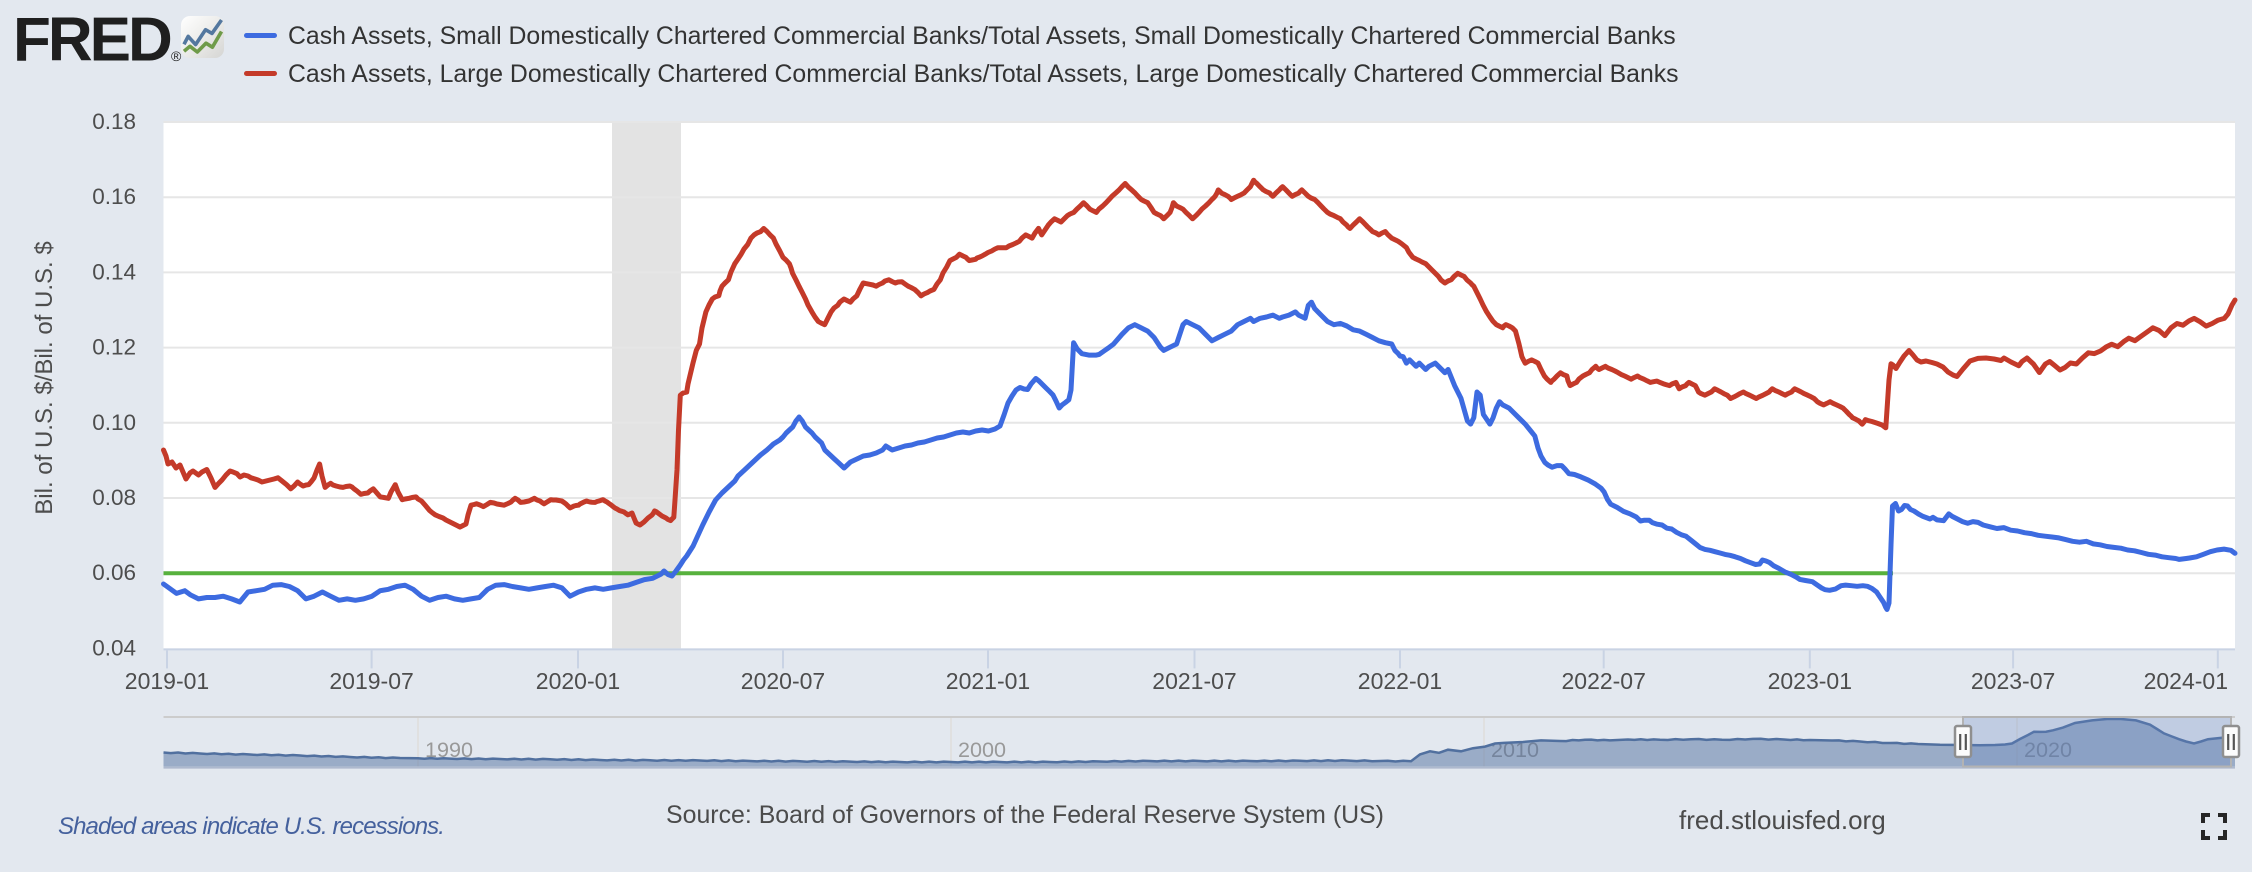 The image size is (2252, 872). I want to click on svg-text: 2022-07, so click(1603, 681).